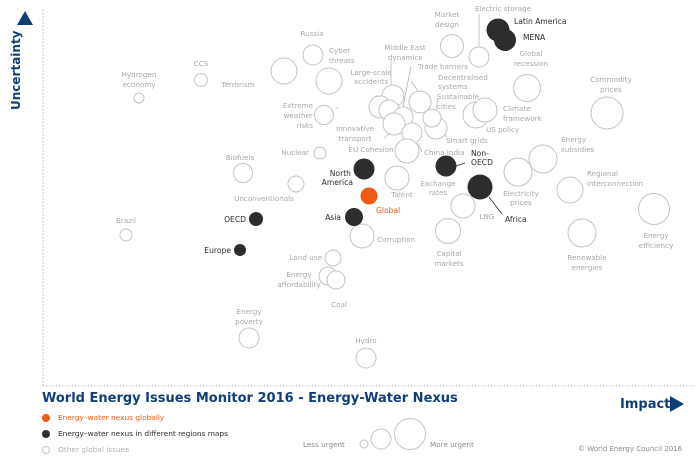 This screenshot has height=459, width=696. What do you see at coordinates (517, 108) in the screenshot?
I see `svg-text: Climate` at bounding box center [517, 108].